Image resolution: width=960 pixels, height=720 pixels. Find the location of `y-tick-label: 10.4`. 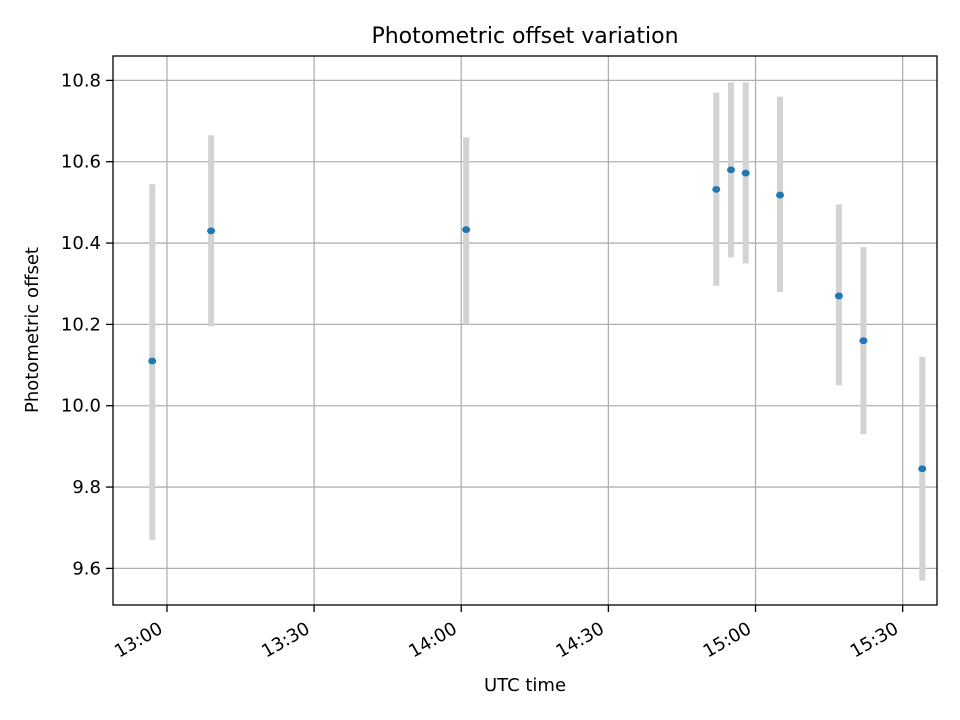

y-tick-label: 10.4 is located at coordinates (81, 243).